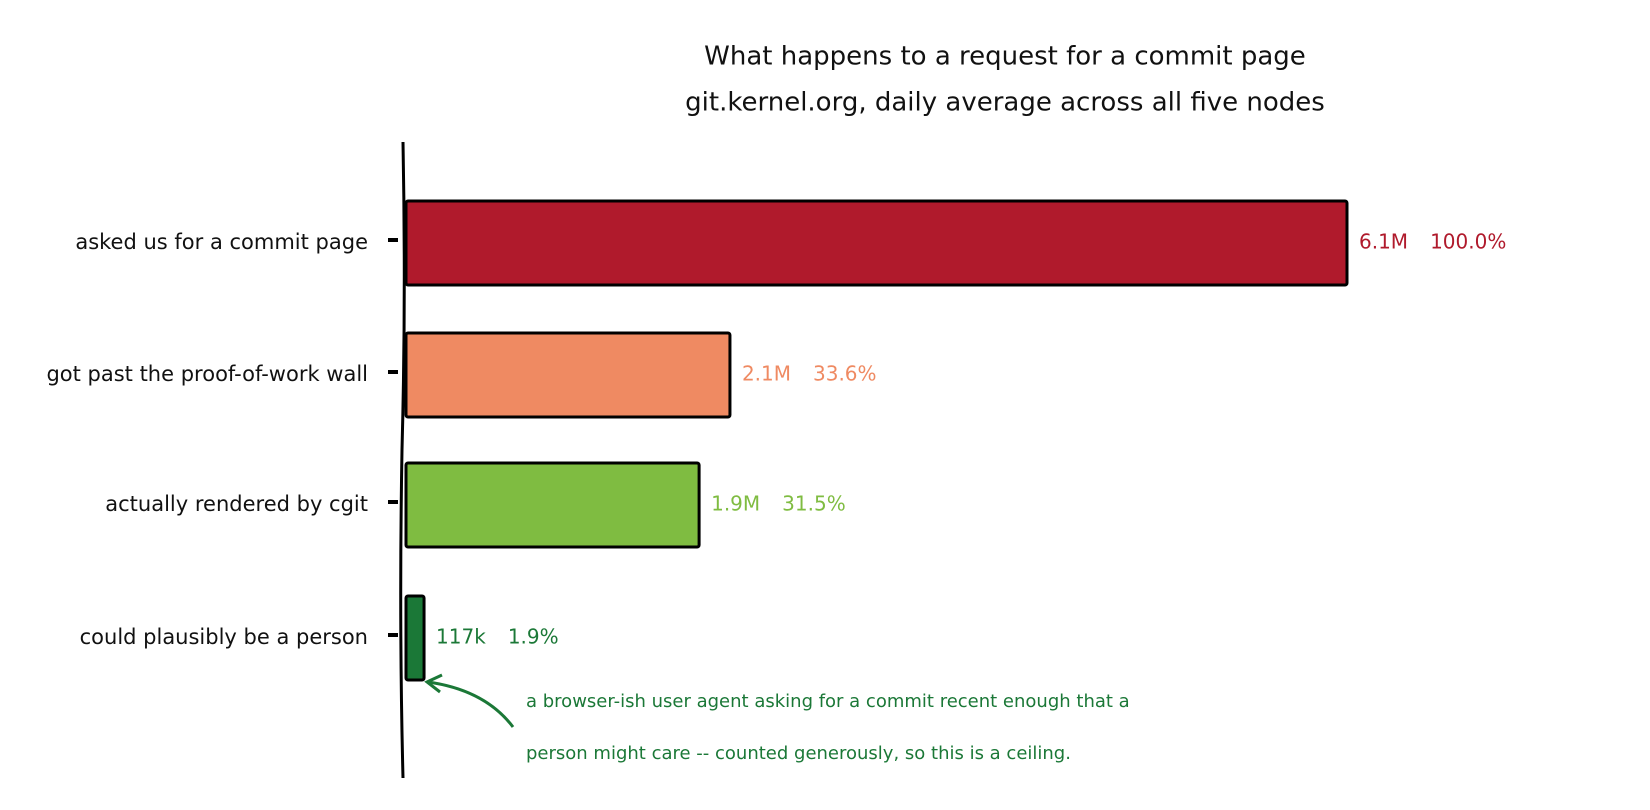 This screenshot has width=1650, height=810. I want to click on annotation-arrow, so click(471, 704).